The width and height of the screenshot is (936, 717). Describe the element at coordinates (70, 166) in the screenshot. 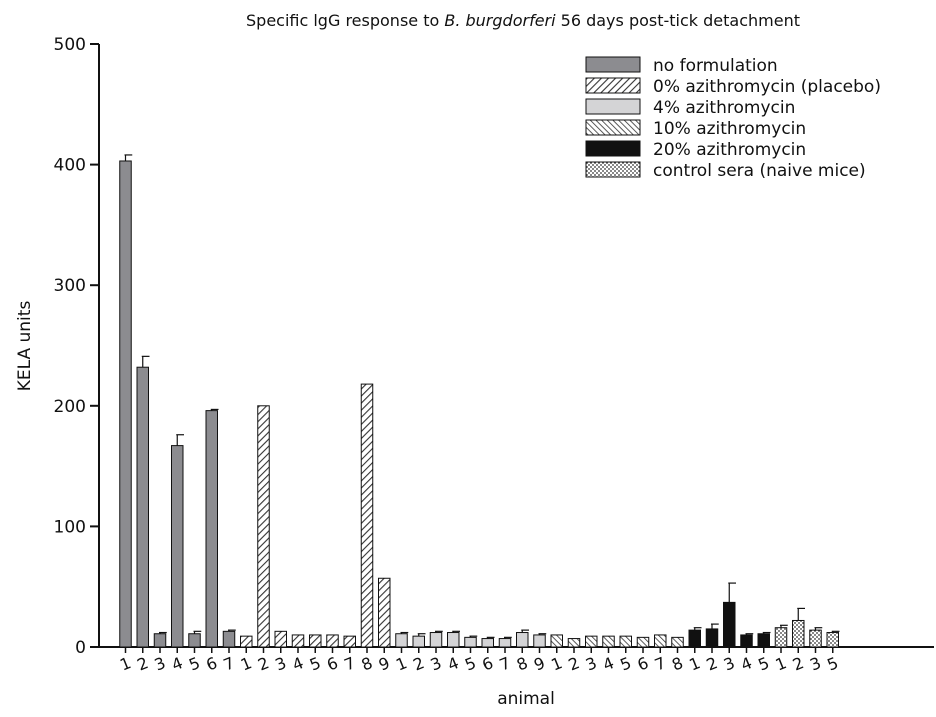

I see `y-tick-label: 400` at that location.